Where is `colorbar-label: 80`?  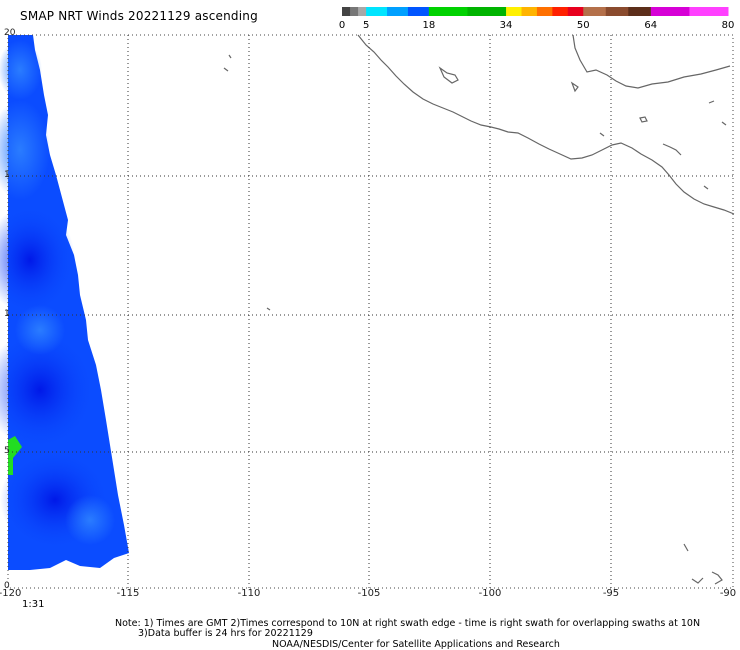 colorbar-label: 80 is located at coordinates (728, 25).